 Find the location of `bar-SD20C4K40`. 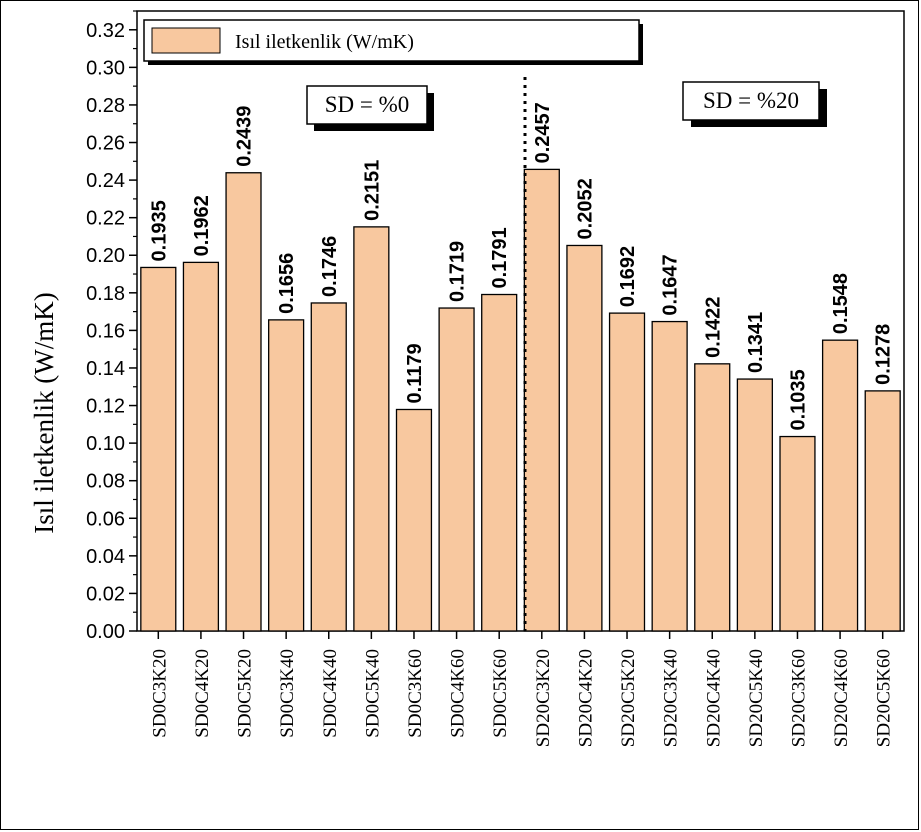

bar-SD20C4K40 is located at coordinates (712, 497).